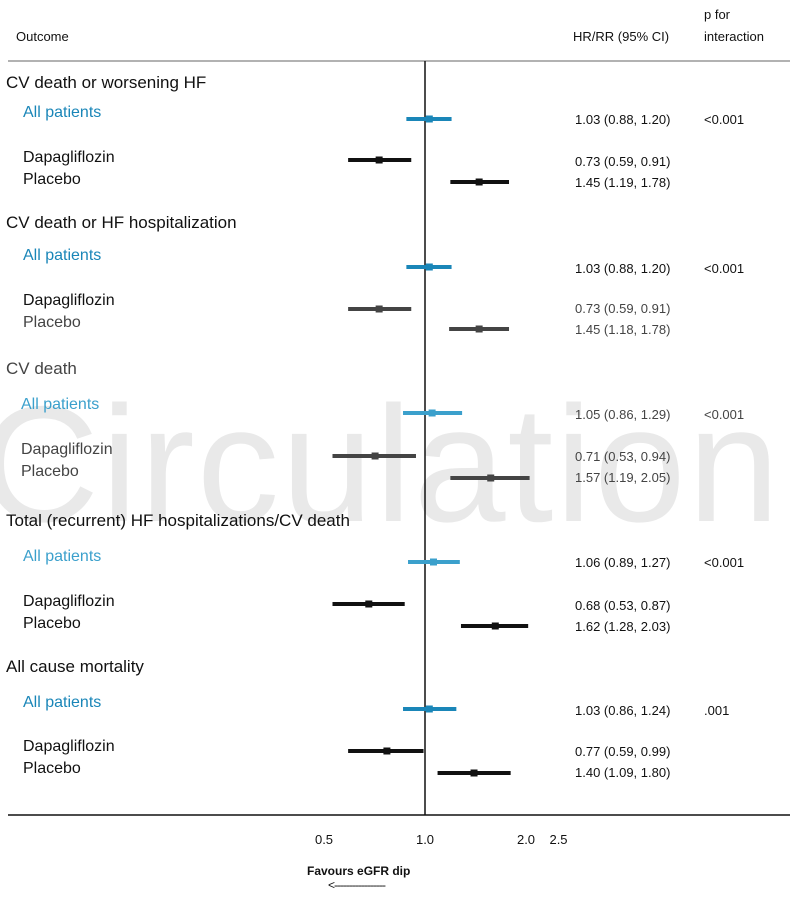 The image size is (799, 898). What do you see at coordinates (623, 772) in the screenshot?
I see `placebo-value: 1.40 (1.09, 1.80)` at bounding box center [623, 772].